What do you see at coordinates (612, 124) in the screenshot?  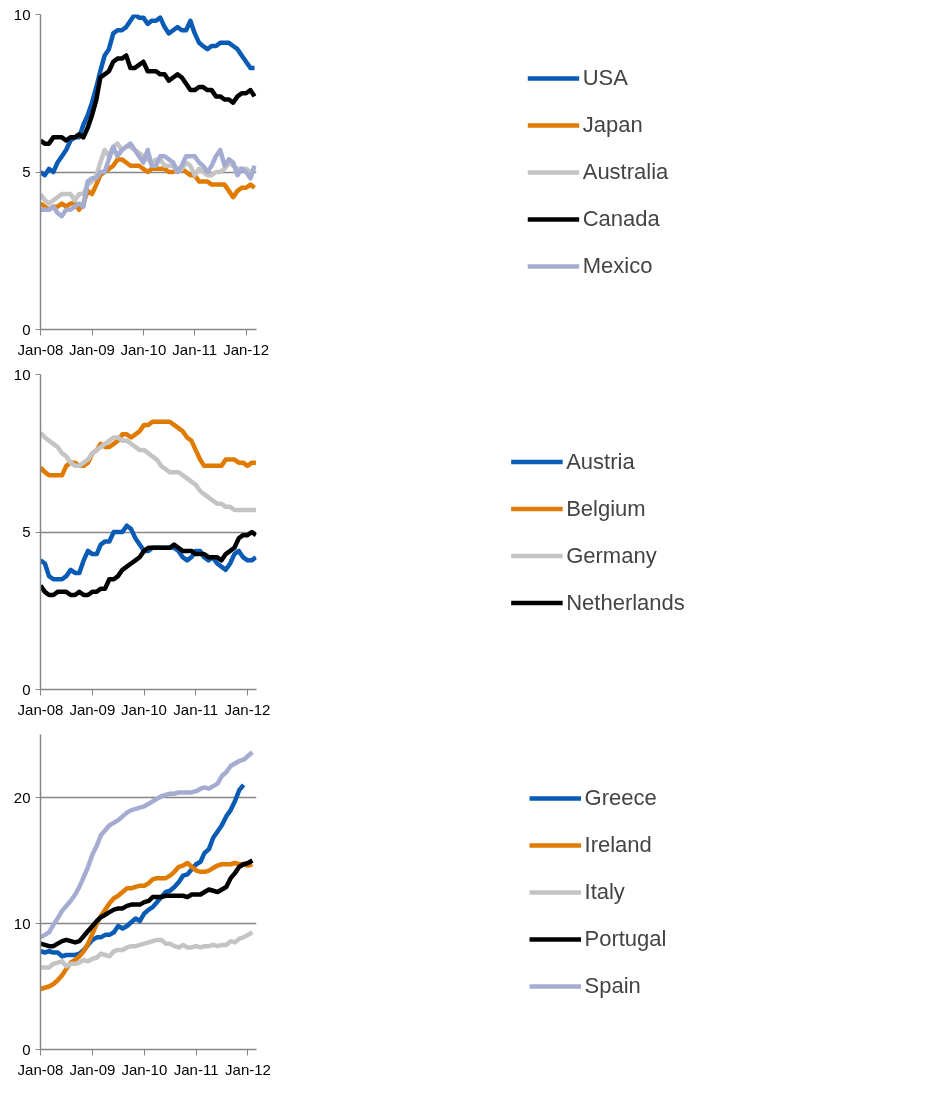 I see `legend-label: Japan` at bounding box center [612, 124].